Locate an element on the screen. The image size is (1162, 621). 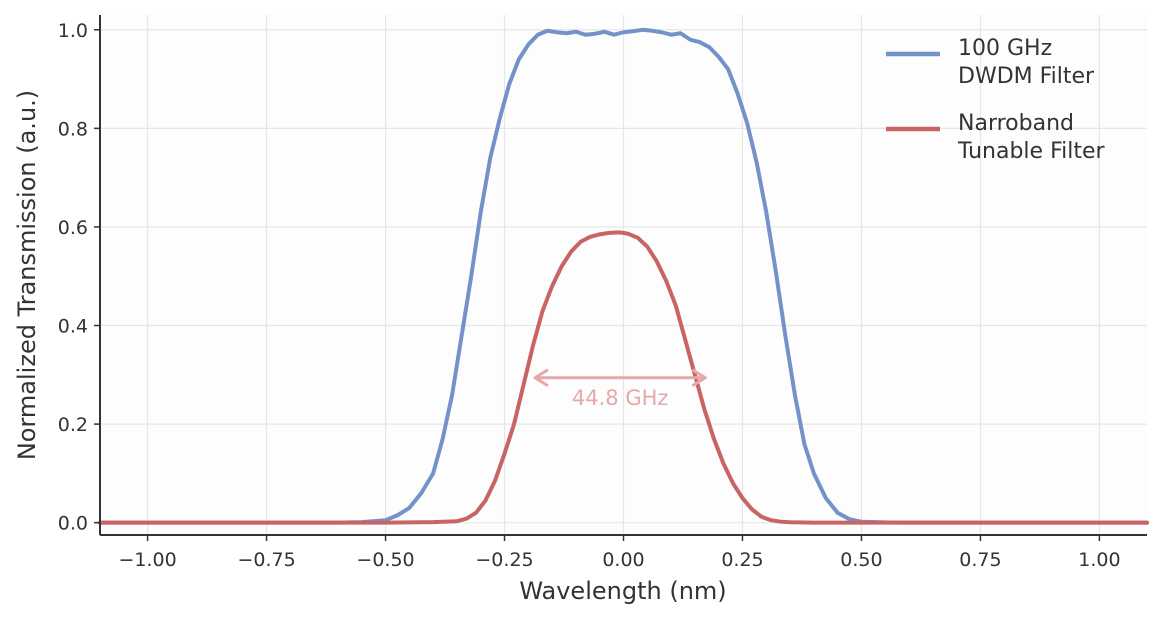
x-axis-title: Wavelength (nm) is located at coordinates (622, 591).